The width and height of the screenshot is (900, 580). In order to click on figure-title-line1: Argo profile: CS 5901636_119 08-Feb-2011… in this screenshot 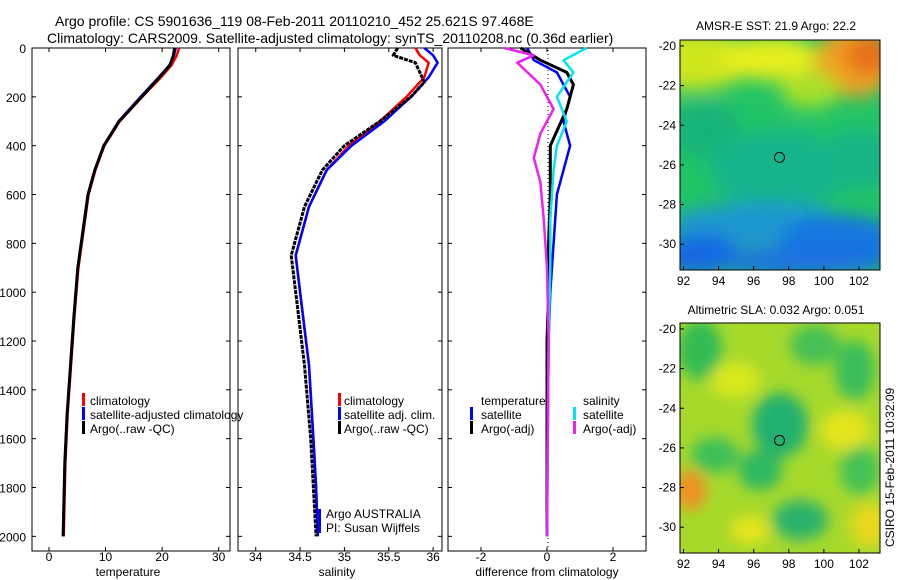, I will do `click(294, 21)`.